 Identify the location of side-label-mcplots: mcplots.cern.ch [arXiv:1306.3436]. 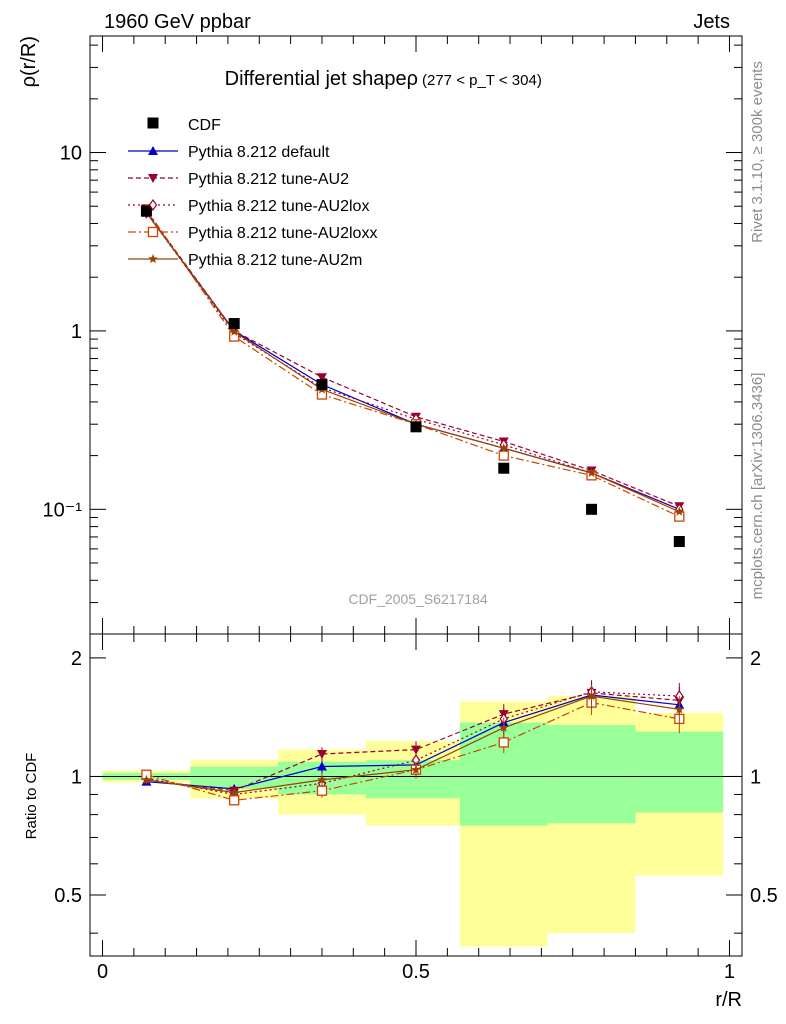
(757, 486).